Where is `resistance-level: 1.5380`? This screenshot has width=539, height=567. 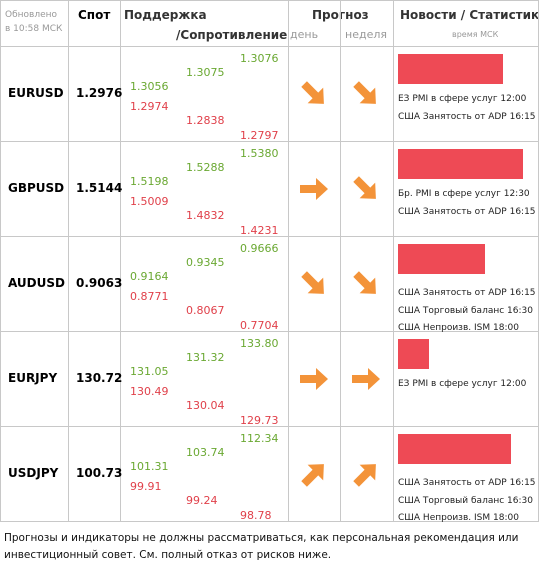 resistance-level: 1.5380 is located at coordinates (259, 153).